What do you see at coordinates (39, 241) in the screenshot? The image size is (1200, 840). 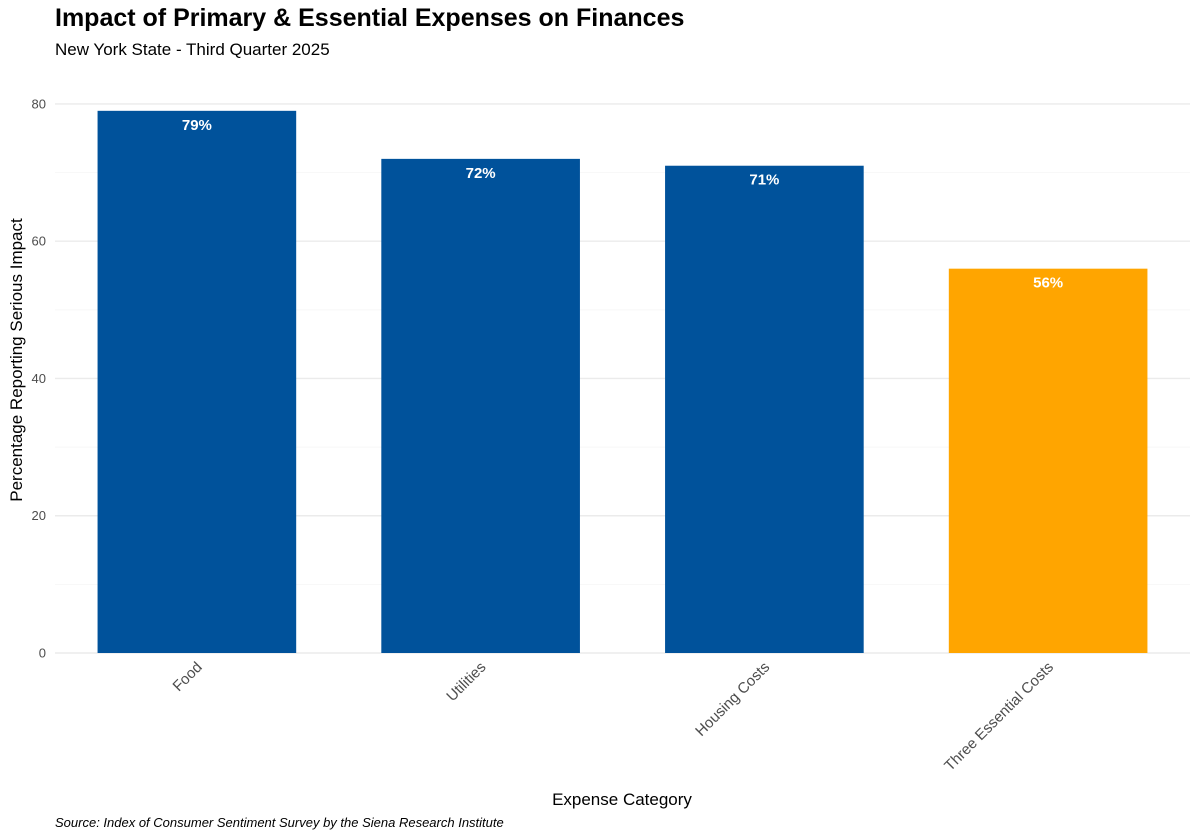 I see `y-tick-label: 60` at bounding box center [39, 241].